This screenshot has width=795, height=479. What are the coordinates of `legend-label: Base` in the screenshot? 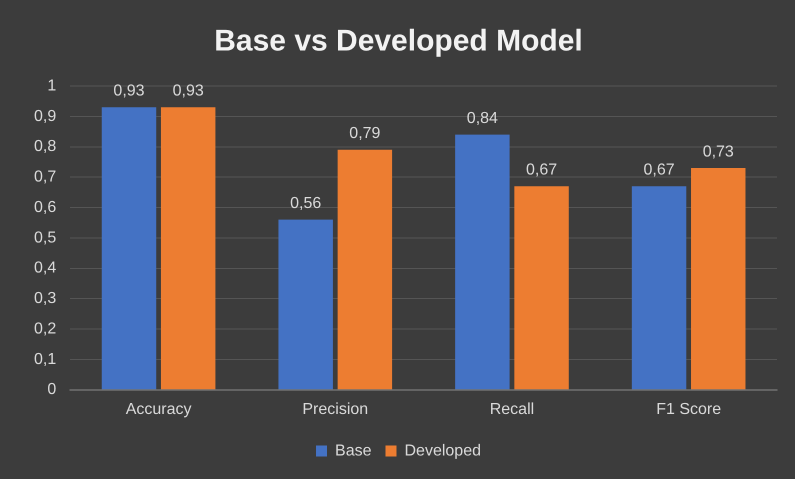 It's located at (353, 451).